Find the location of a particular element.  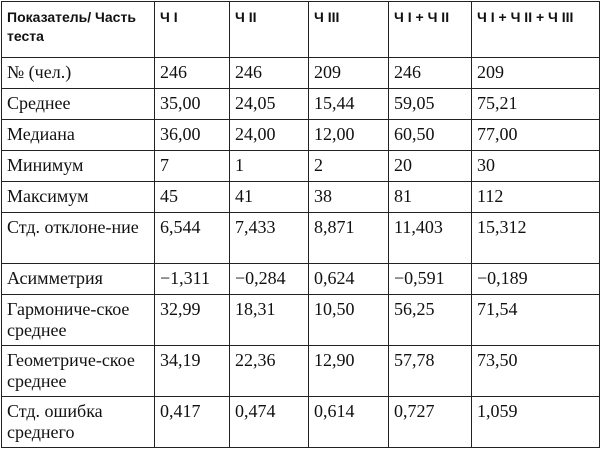

table-cell: 73,50 is located at coordinates (535, 371).